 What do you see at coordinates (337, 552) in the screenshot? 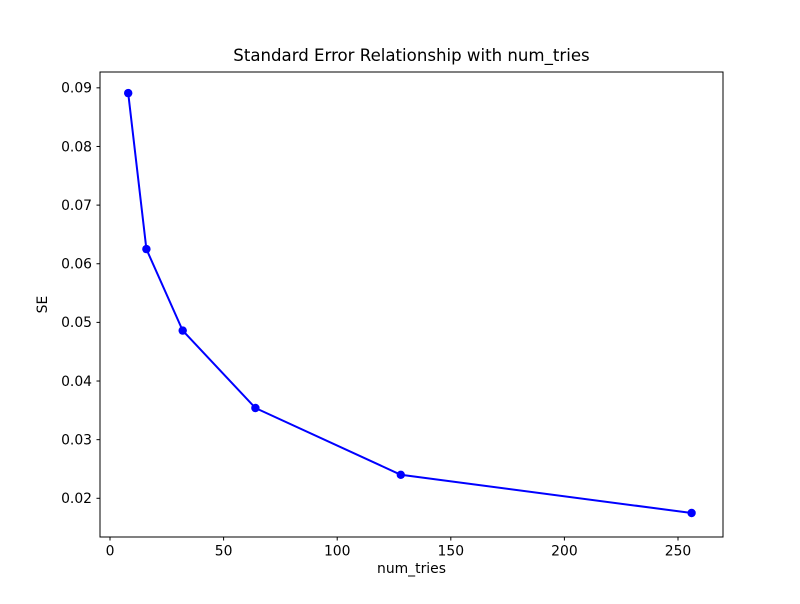
I see `x-tick-label: 100` at bounding box center [337, 552].